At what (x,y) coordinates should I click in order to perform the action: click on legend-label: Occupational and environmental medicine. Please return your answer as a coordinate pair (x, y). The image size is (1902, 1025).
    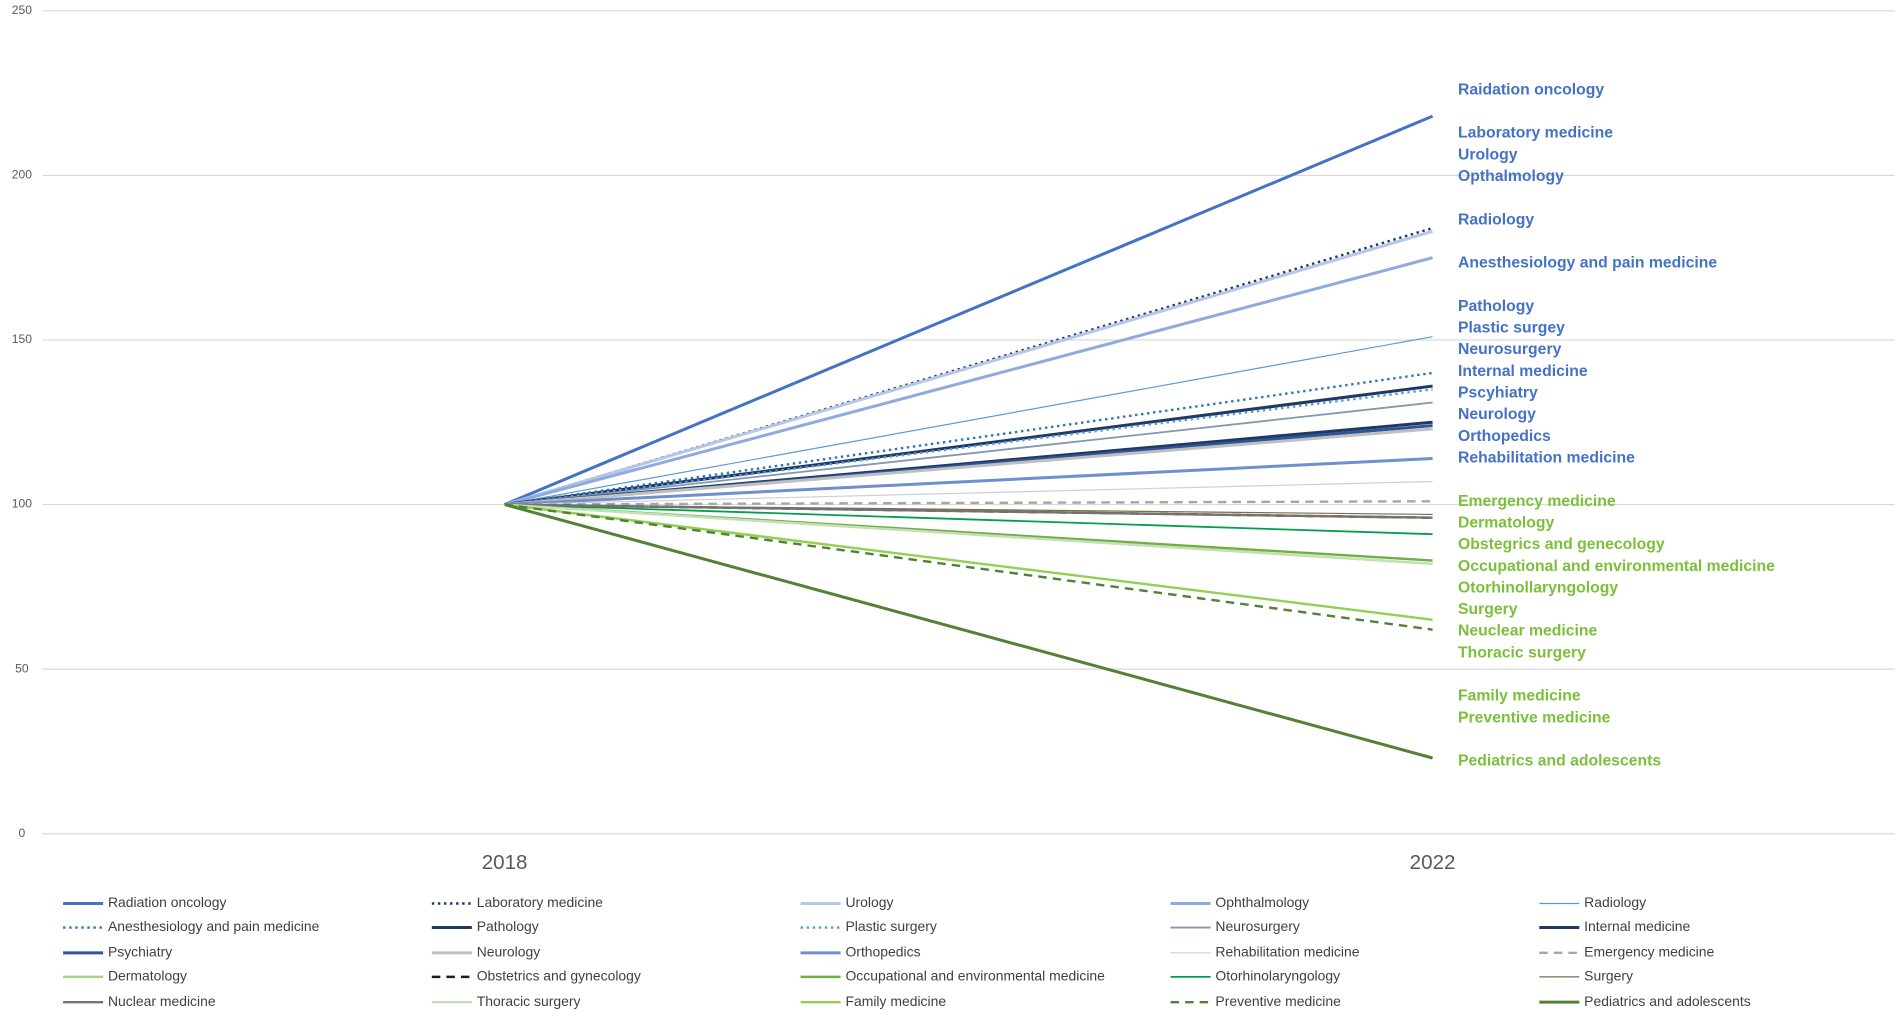
    Looking at the image, I should click on (975, 976).